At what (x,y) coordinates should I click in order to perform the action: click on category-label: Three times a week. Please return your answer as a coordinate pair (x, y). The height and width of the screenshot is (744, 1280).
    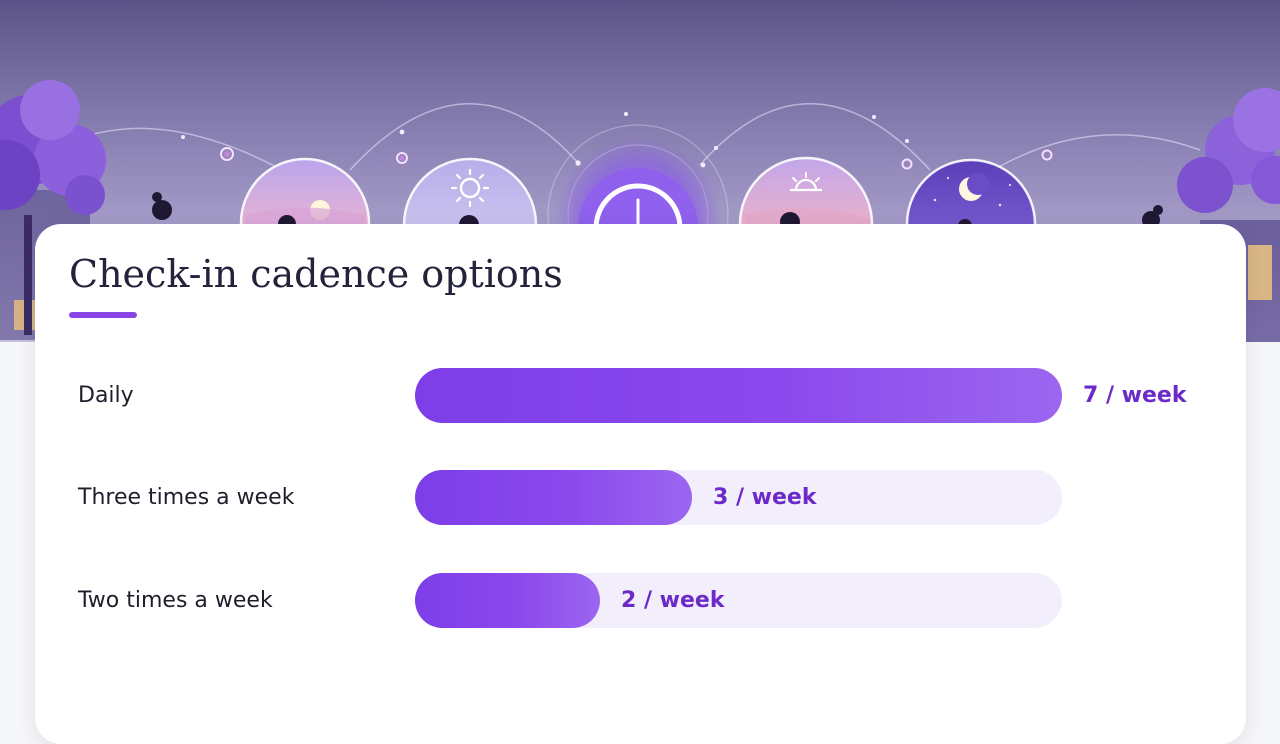
    Looking at the image, I should click on (186, 497).